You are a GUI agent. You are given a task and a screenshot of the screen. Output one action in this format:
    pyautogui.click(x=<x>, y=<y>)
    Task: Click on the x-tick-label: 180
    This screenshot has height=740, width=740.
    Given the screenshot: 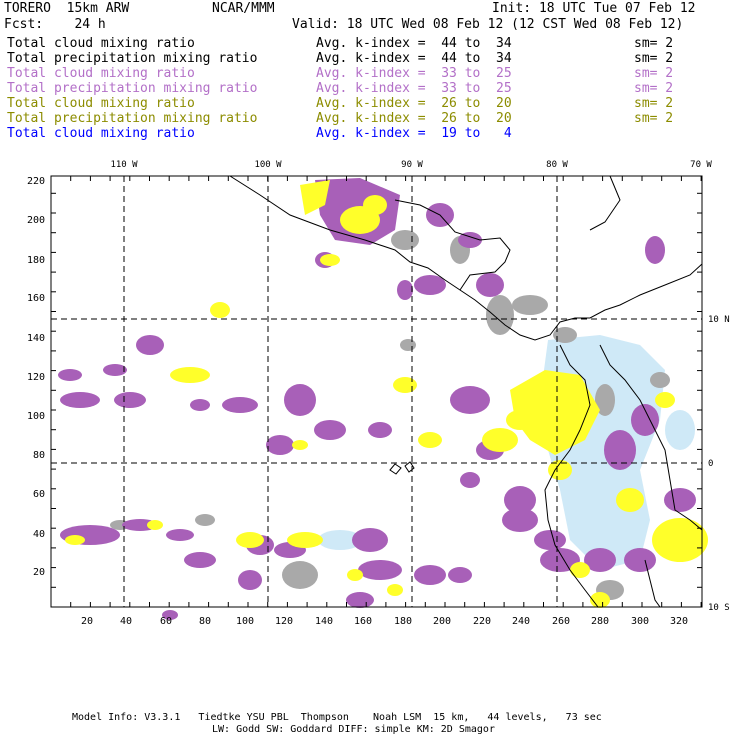 What is the action you would take?
    pyautogui.click(x=403, y=621)
    